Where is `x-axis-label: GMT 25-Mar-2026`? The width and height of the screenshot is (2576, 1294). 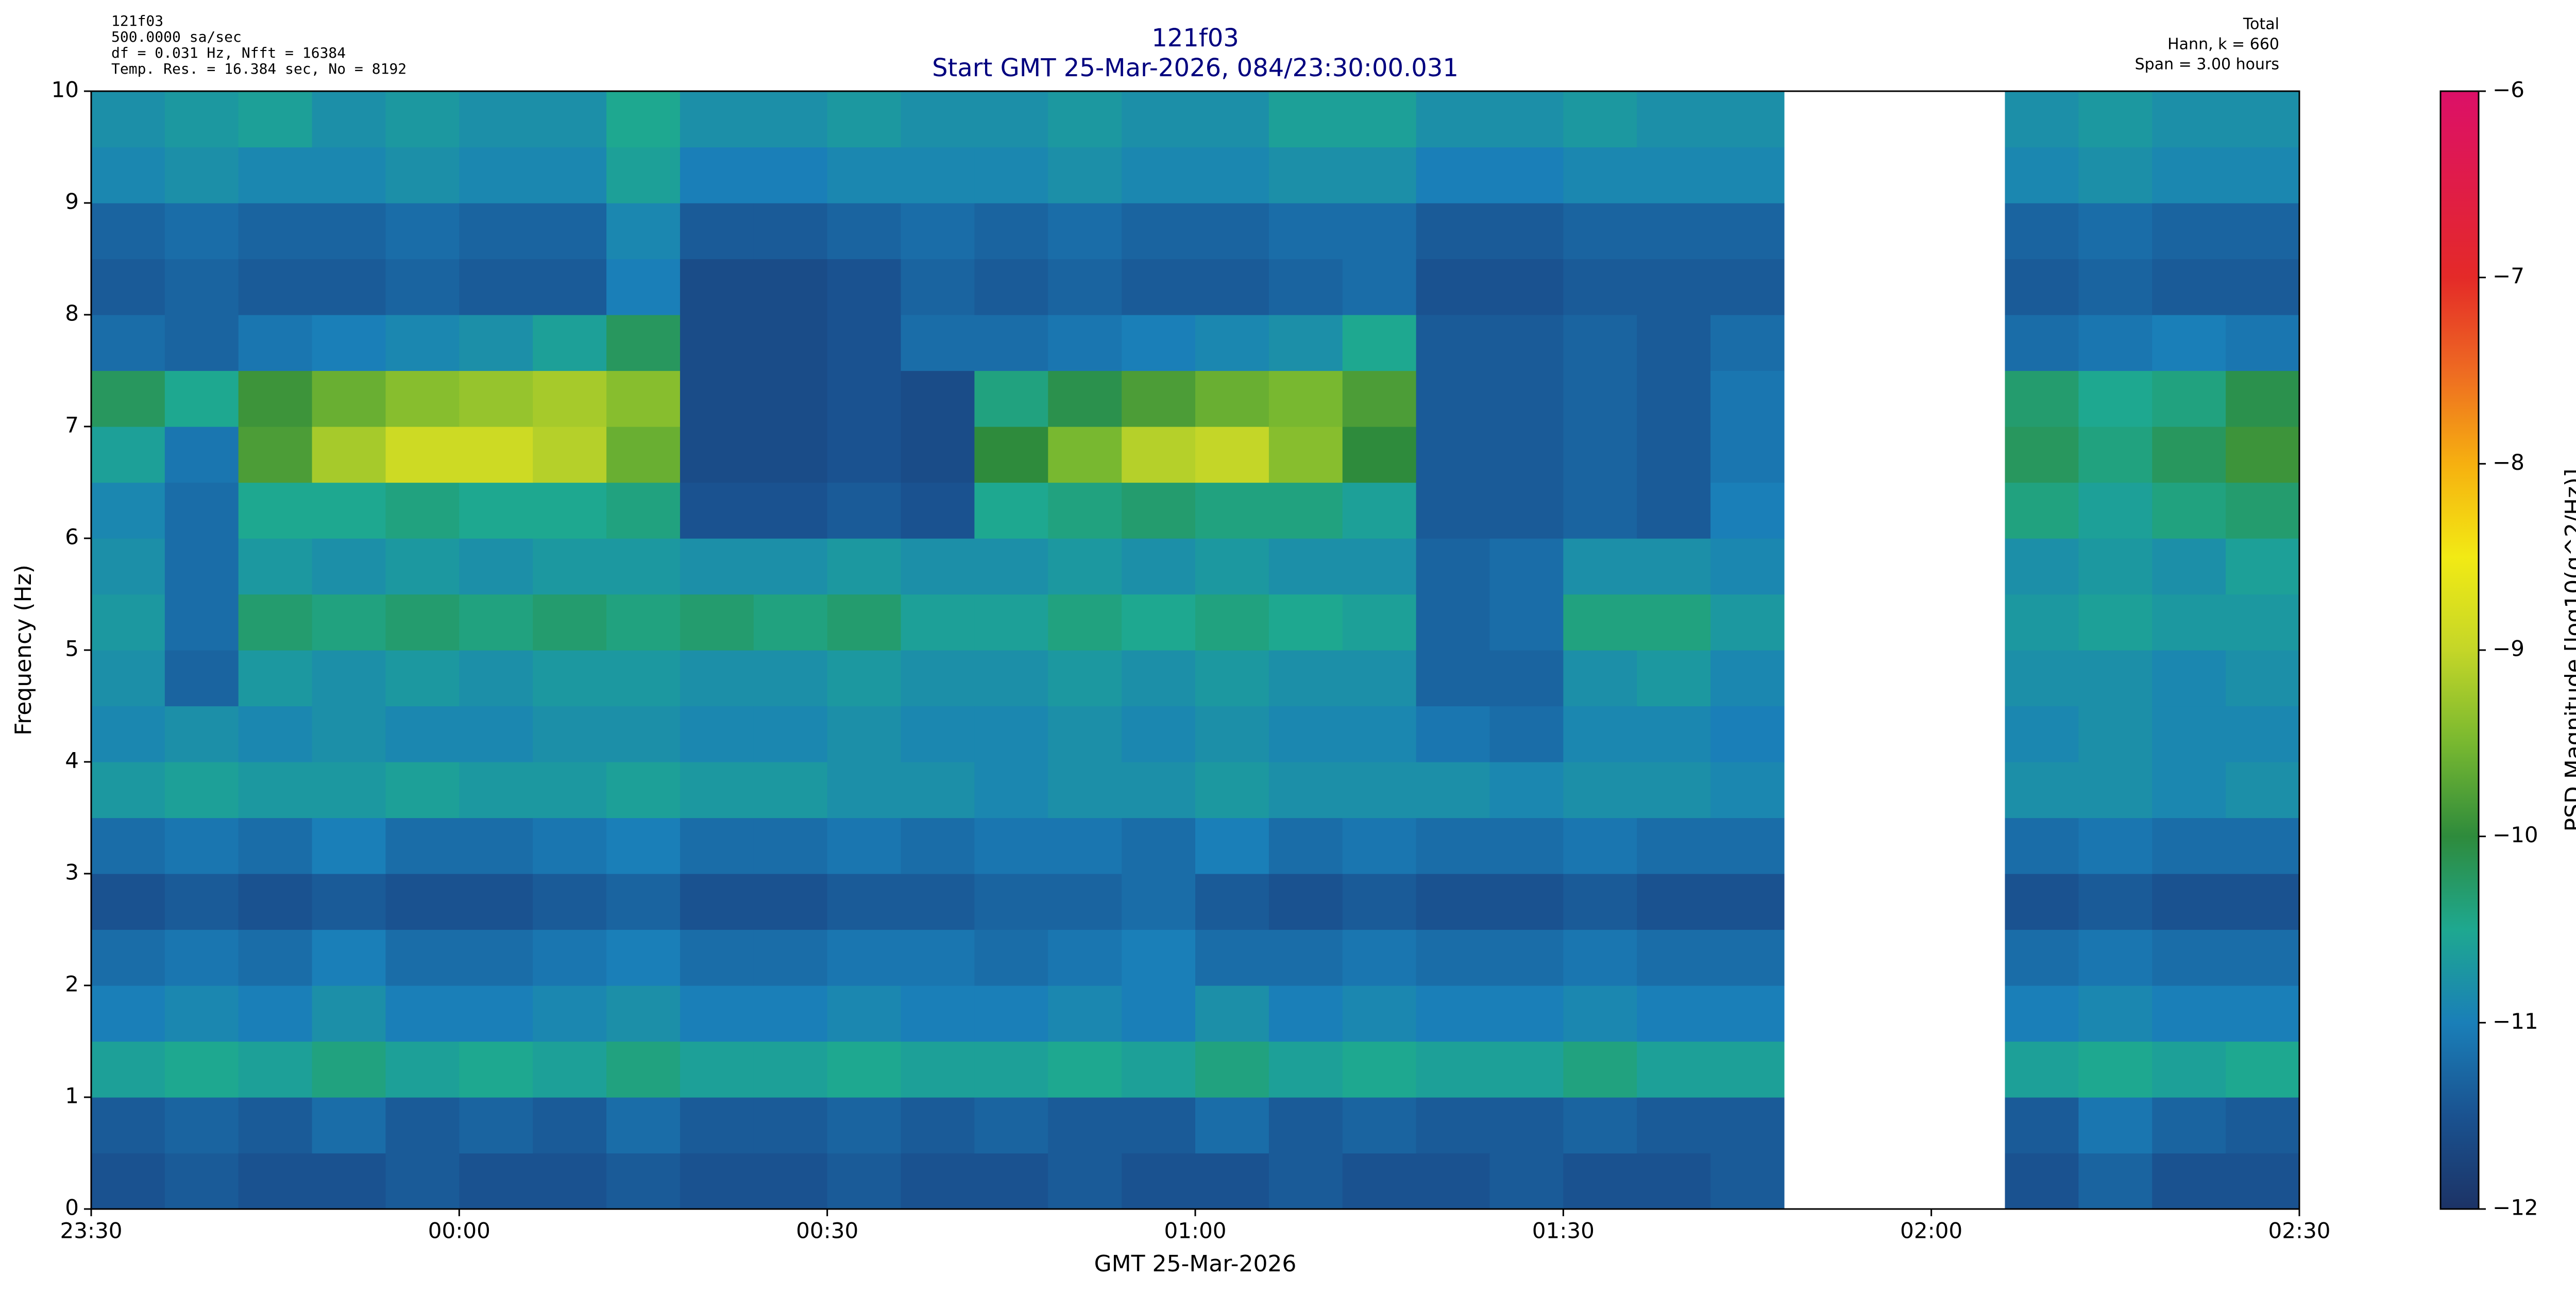
x-axis-label: GMT 25-Mar-2026 is located at coordinates (1195, 1264).